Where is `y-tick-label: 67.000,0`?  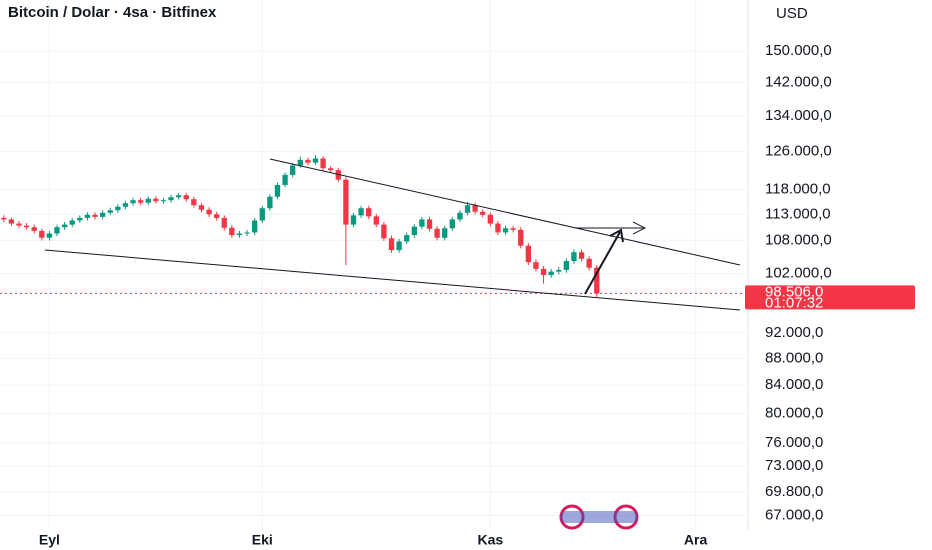 y-tick-label: 67.000,0 is located at coordinates (794, 515).